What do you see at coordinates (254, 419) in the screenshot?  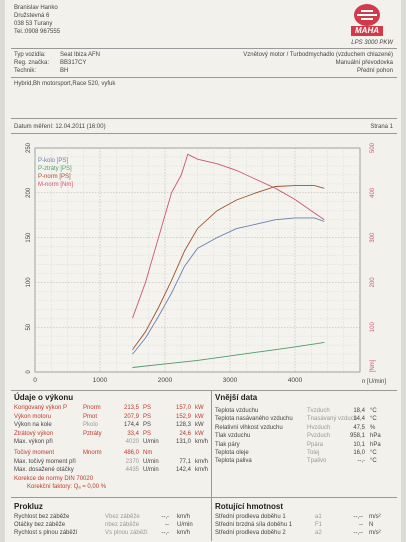 I see `condition-label: Teplota nasávaného vzduchu` at bounding box center [254, 419].